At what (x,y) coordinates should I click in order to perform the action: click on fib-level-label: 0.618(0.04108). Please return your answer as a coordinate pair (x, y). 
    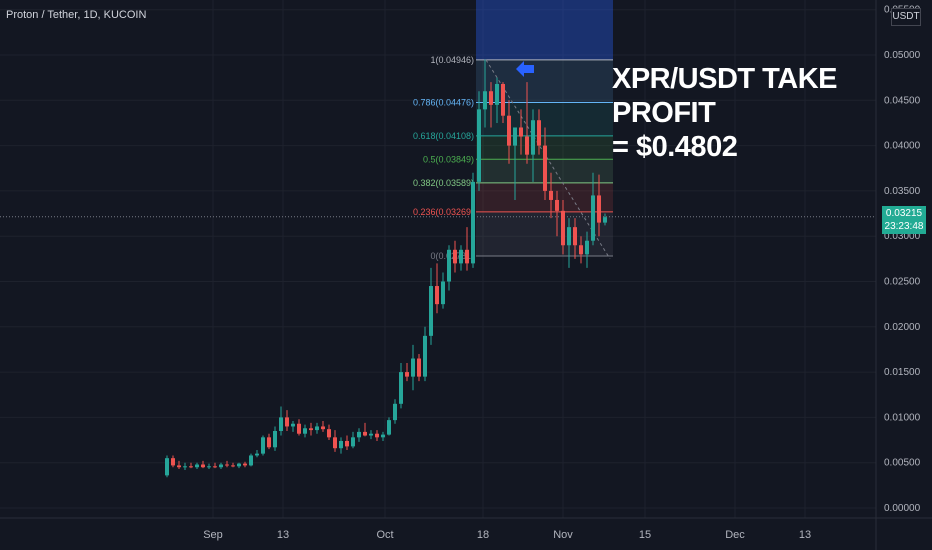
    Looking at the image, I should click on (443, 136).